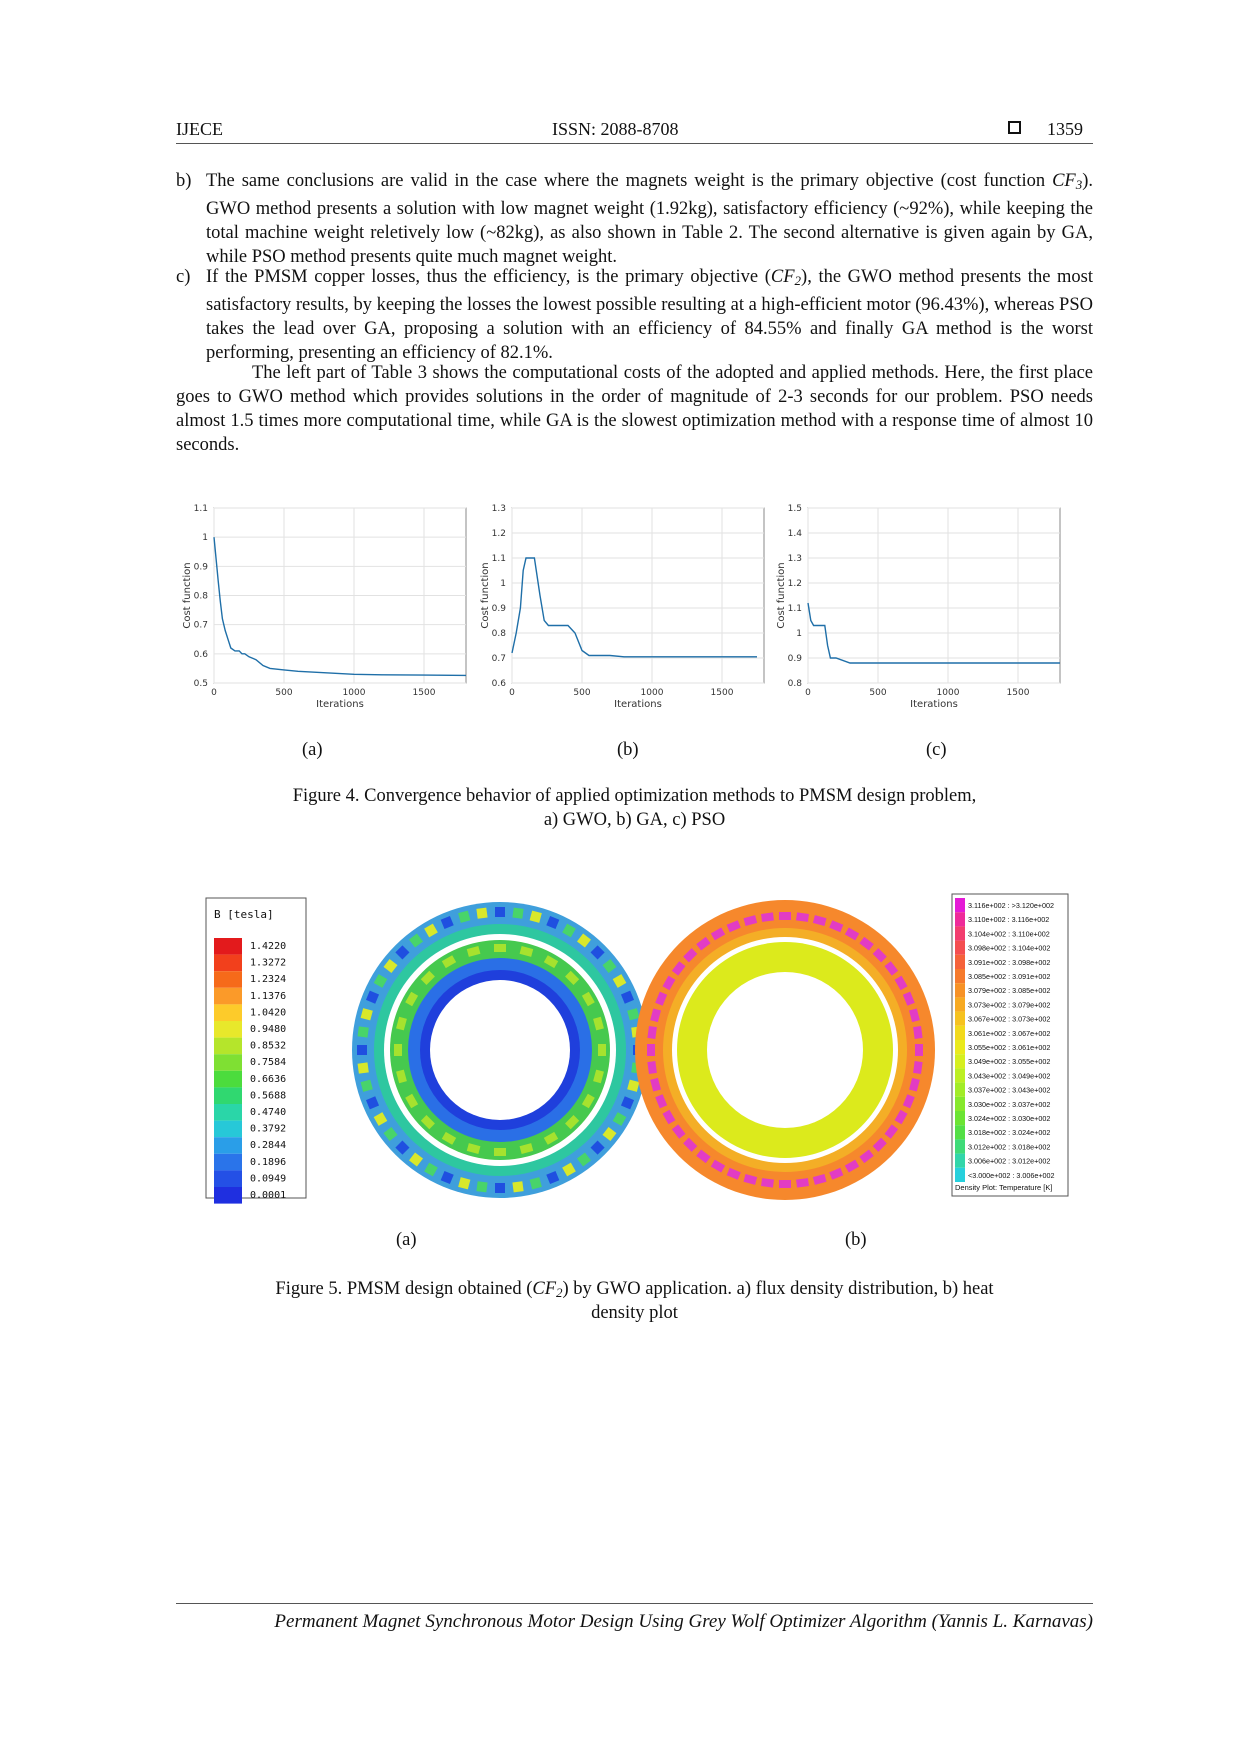  I want to click on y-tick-label: 0.9, so click(201, 567).